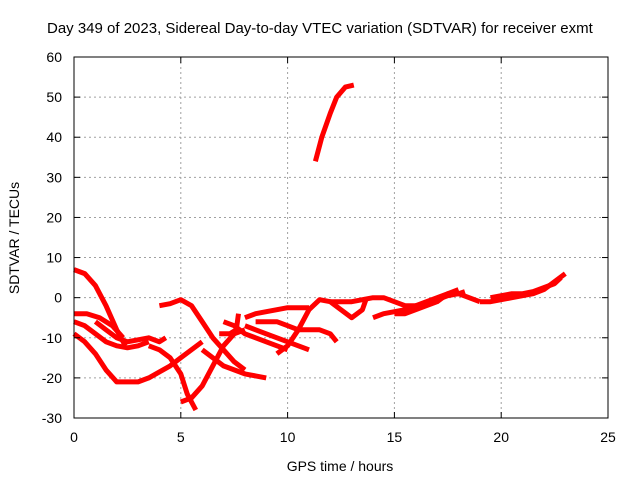 The image size is (640, 480). I want to click on x-tick-label: 20, so click(501, 437).